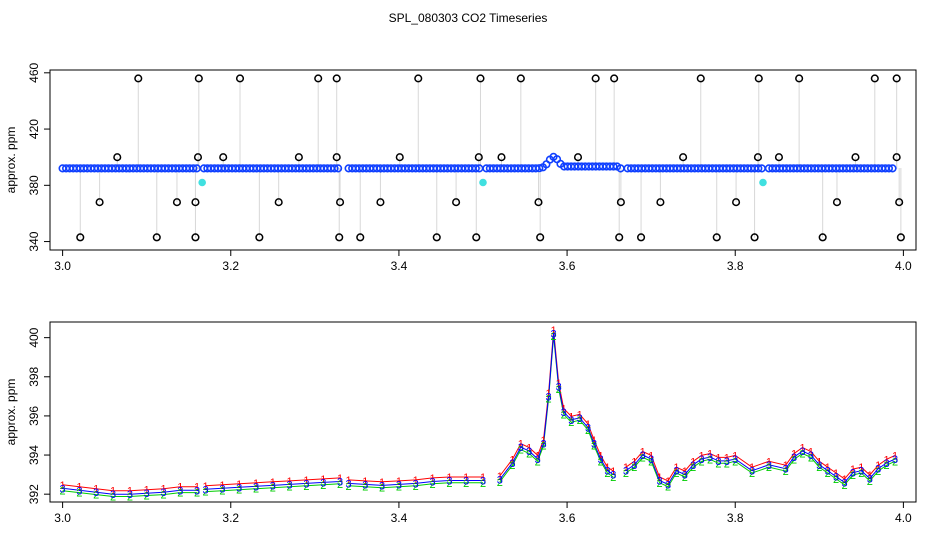  Describe the element at coordinates (34, 241) in the screenshot. I see `top-y-tick-label: 340` at that location.